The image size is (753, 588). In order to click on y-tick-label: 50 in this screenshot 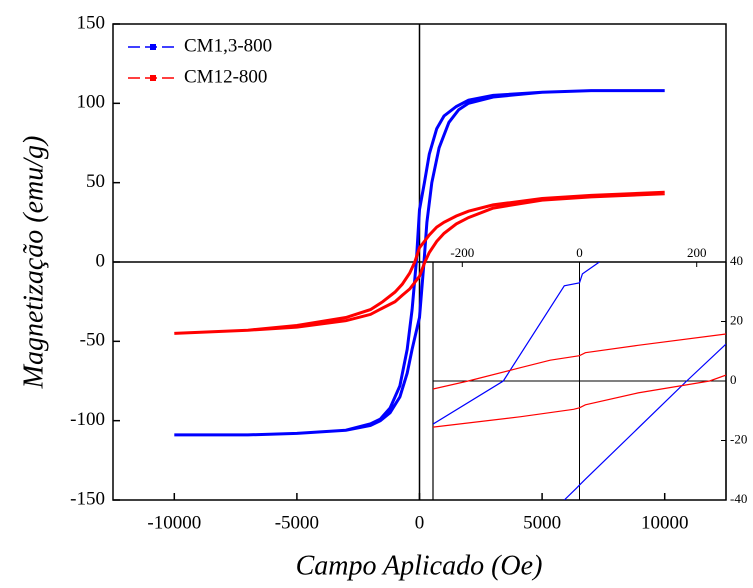, I will do `click(95, 181)`.